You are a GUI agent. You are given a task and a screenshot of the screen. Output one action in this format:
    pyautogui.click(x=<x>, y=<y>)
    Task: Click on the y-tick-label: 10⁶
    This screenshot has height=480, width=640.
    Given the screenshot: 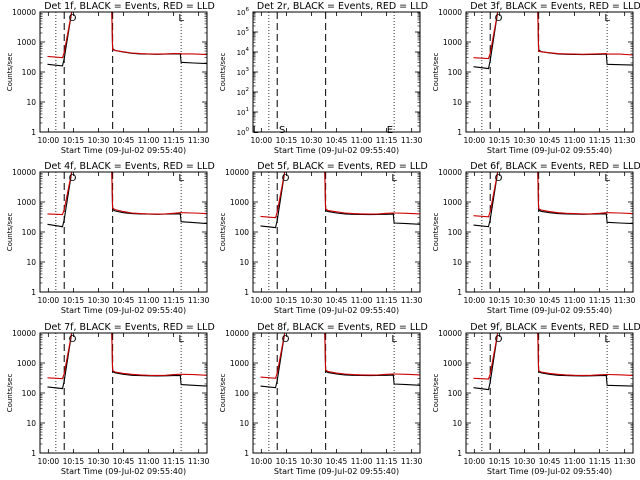 What is the action you would take?
    pyautogui.click(x=243, y=12)
    